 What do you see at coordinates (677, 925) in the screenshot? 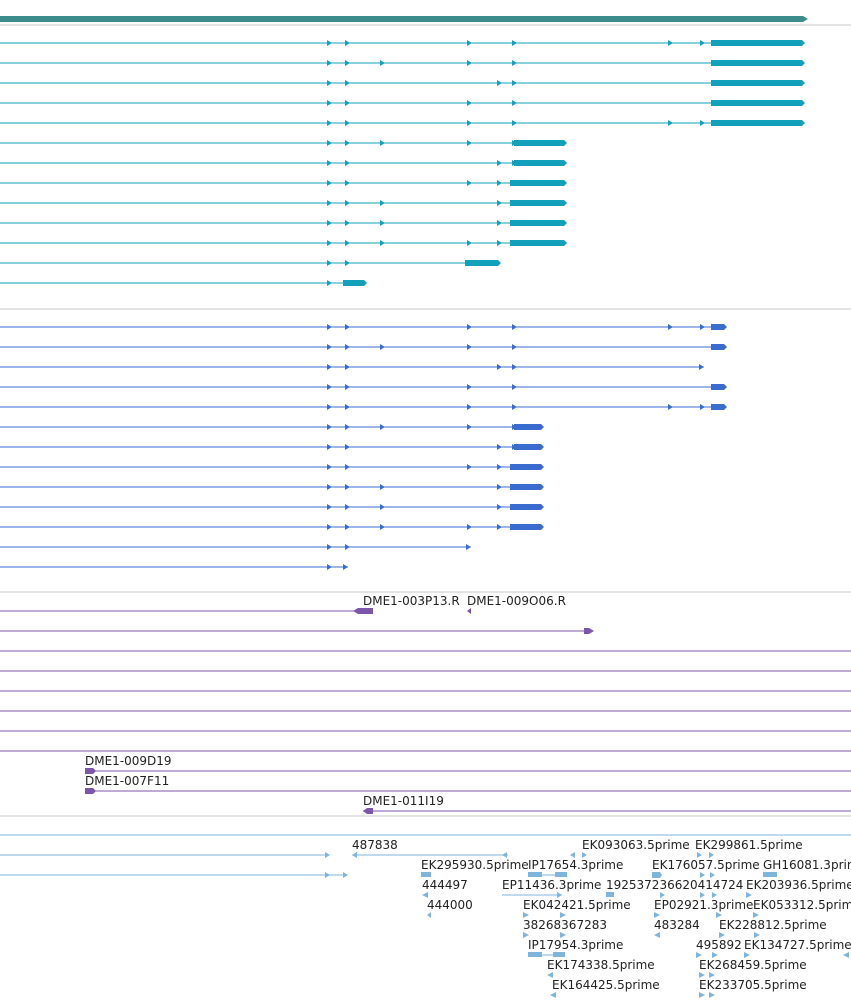
I see `est-label: 483284` at bounding box center [677, 925].